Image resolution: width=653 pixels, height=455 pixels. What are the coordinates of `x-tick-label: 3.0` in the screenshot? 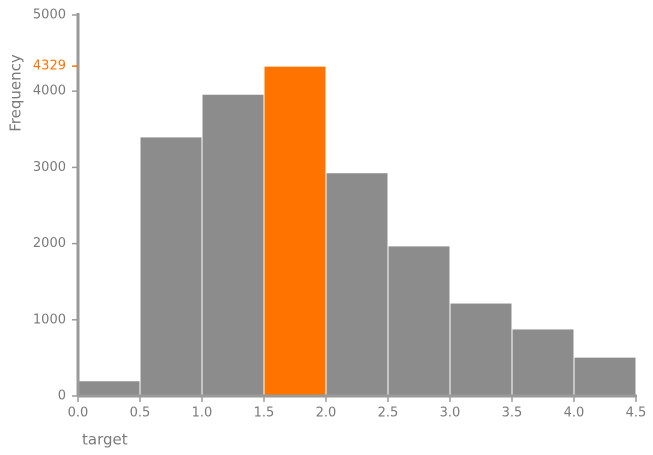 It's located at (450, 413).